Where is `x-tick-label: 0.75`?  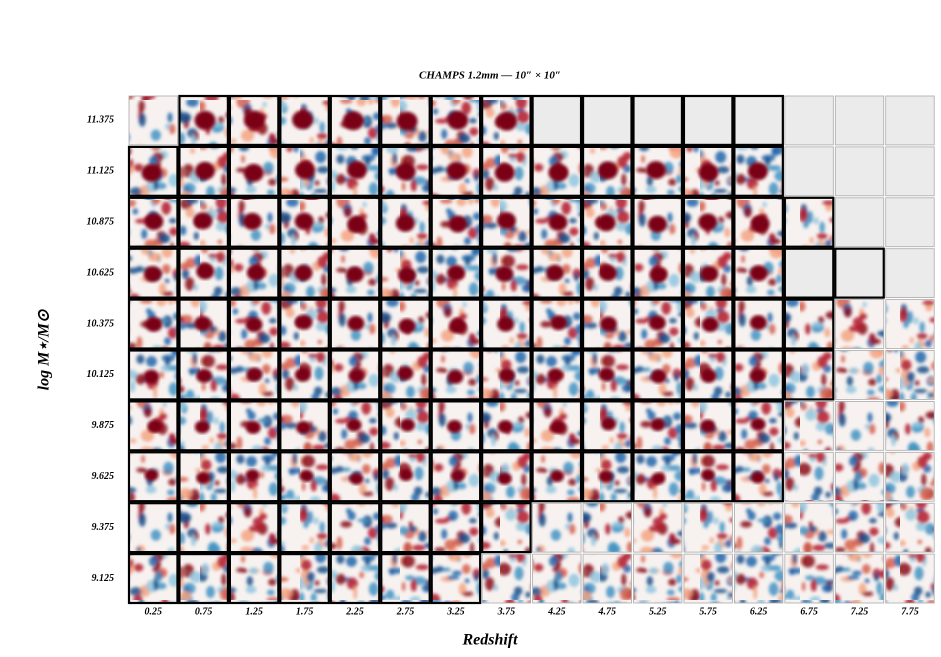
x-tick-label: 0.75 is located at coordinates (204, 611).